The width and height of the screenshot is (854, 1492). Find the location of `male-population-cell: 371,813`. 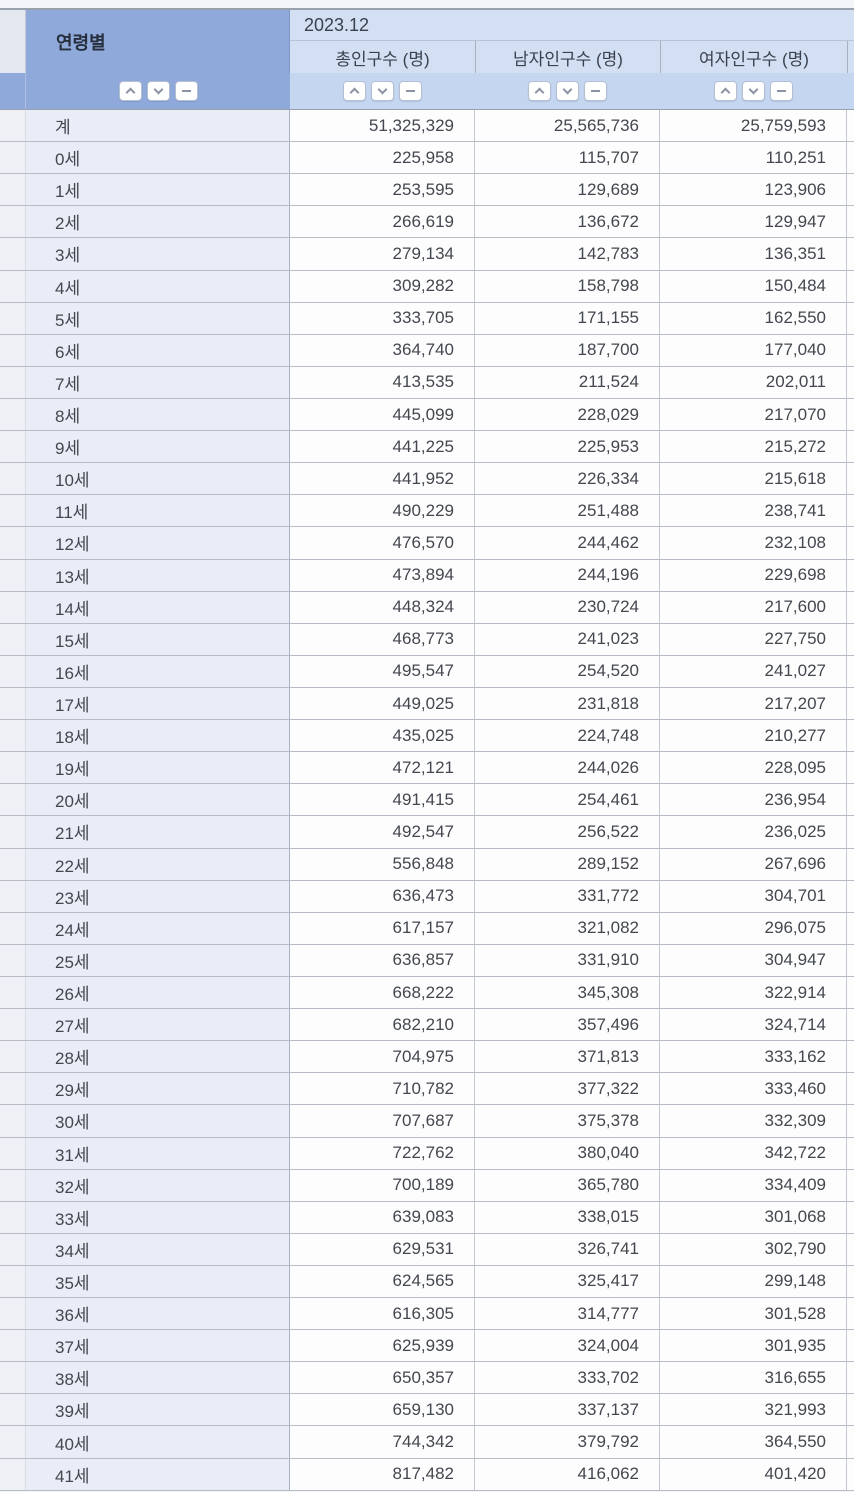

male-population-cell: 371,813 is located at coordinates (567, 1057).